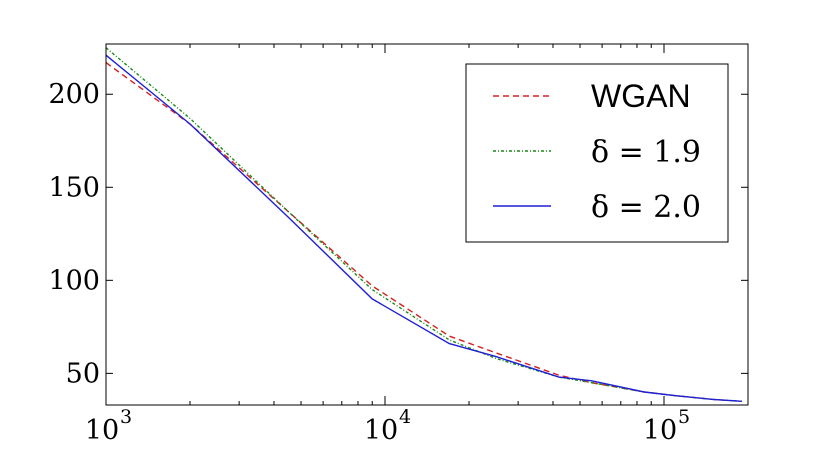 This screenshot has width=830, height=453. What do you see at coordinates (684, 417) in the screenshot?
I see `x-tick-label-exponent: 5` at bounding box center [684, 417].